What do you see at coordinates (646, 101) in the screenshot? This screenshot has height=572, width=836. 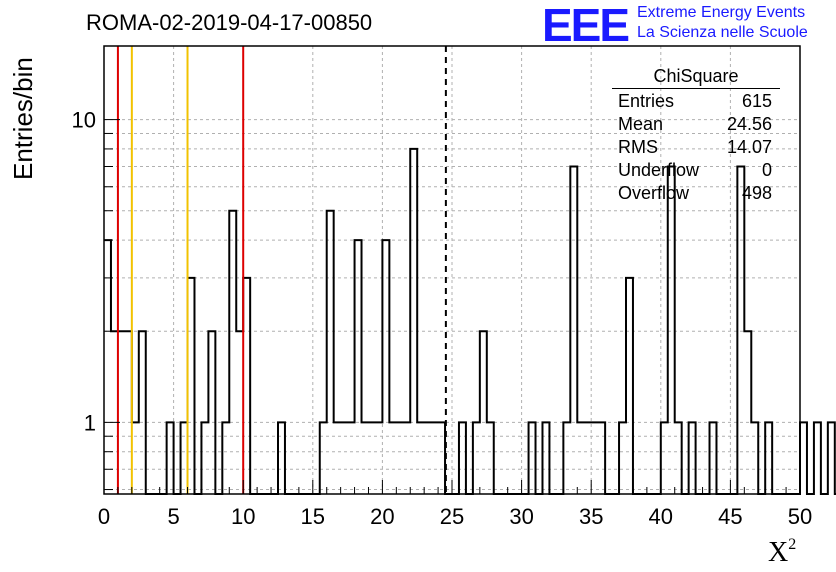 I see `stats-label: Entries` at bounding box center [646, 101].